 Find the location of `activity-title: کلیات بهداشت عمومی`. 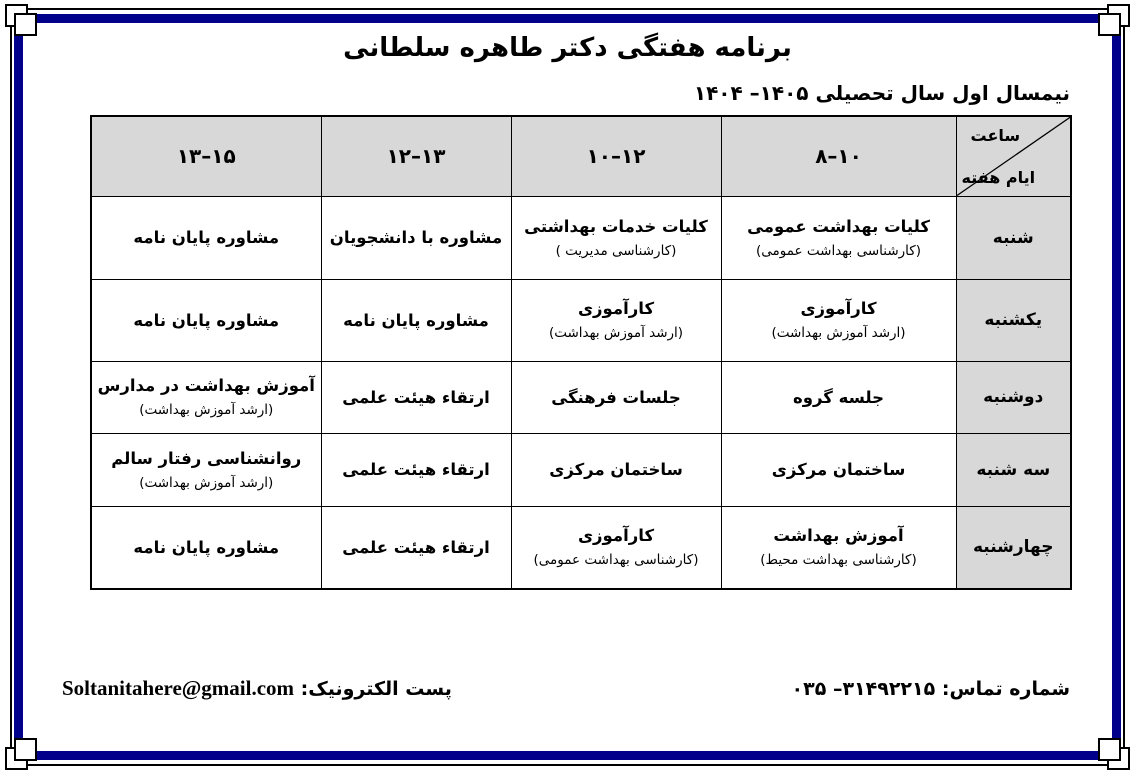

activity-title: کلیات بهداشت عمومی is located at coordinates (838, 226).